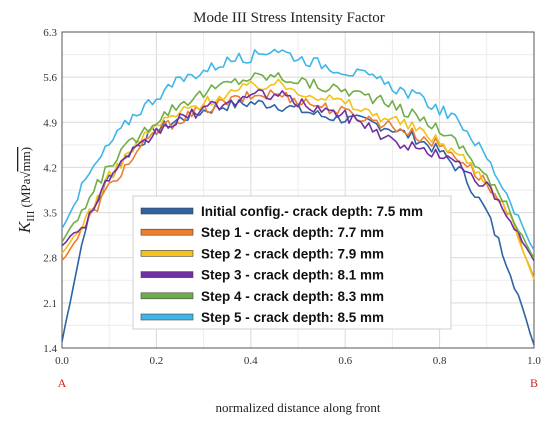 The height and width of the screenshot is (421, 550). Describe the element at coordinates (50, 259) in the screenshot. I see `y-tick-label: 2.8` at that location.